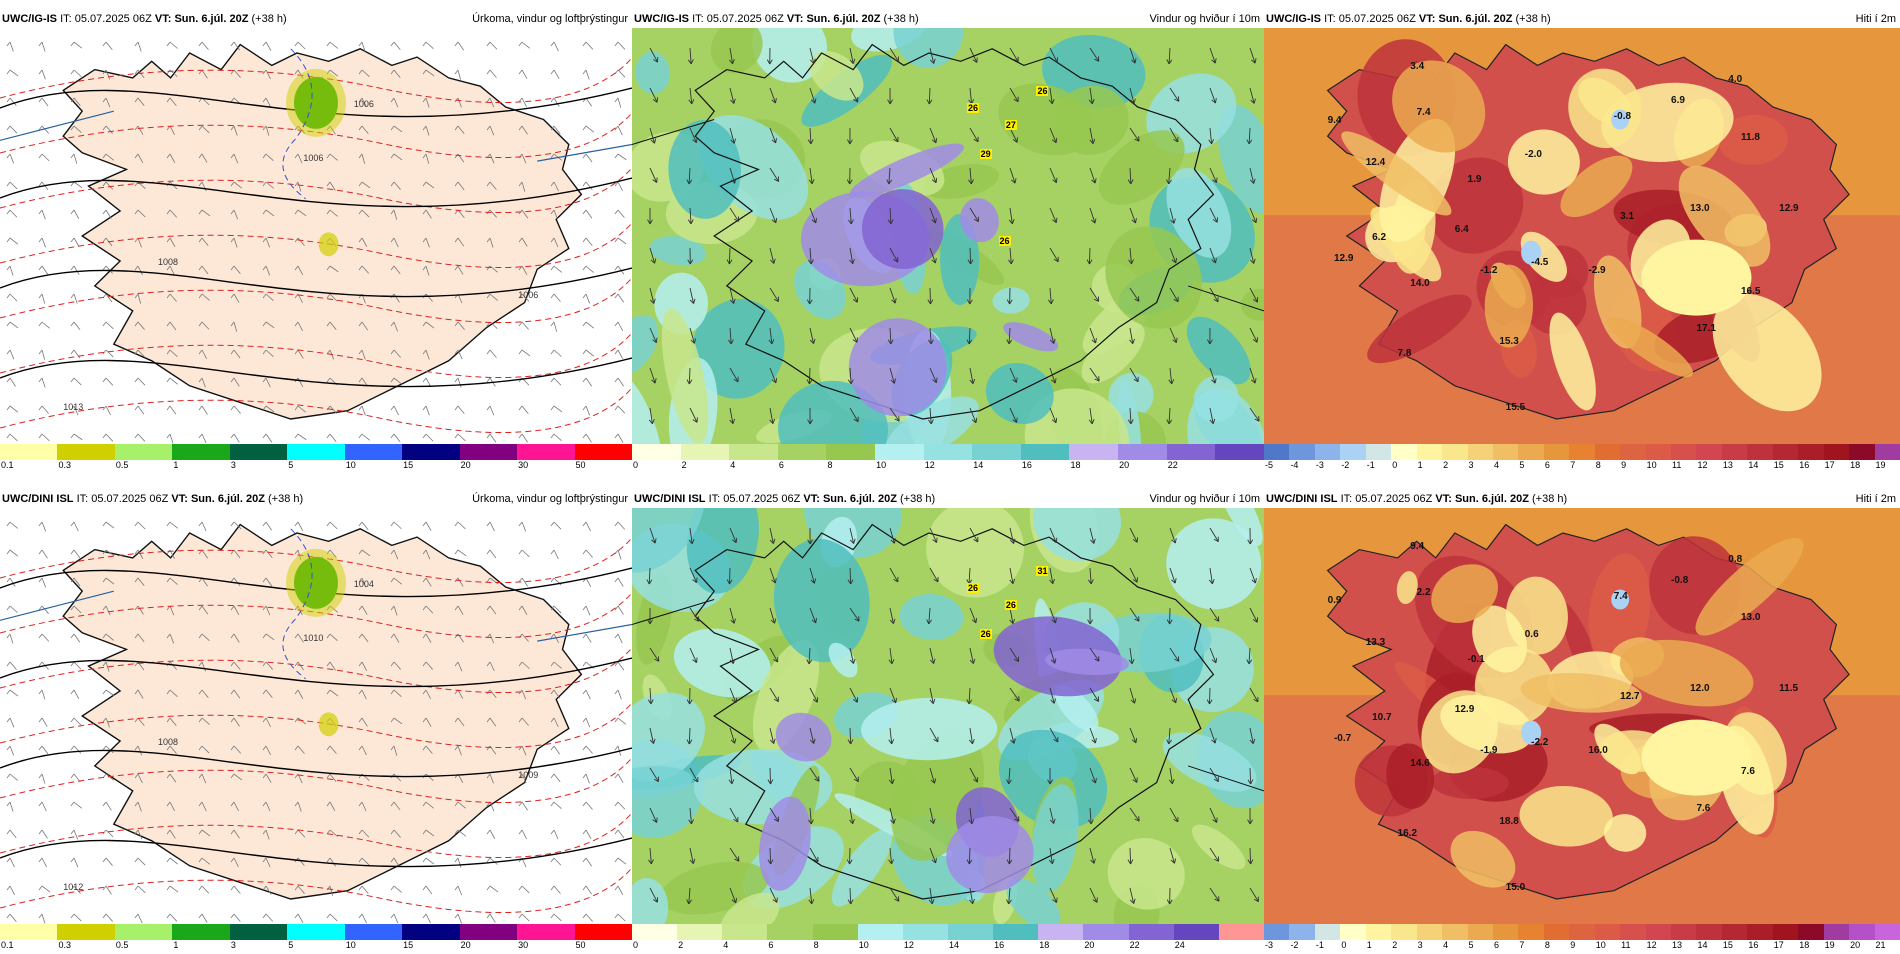 Image resolution: width=1900 pixels, height=954 pixels. What do you see at coordinates (1135, 945) in the screenshot?
I see `colorbar-tick-label: 22` at bounding box center [1135, 945].